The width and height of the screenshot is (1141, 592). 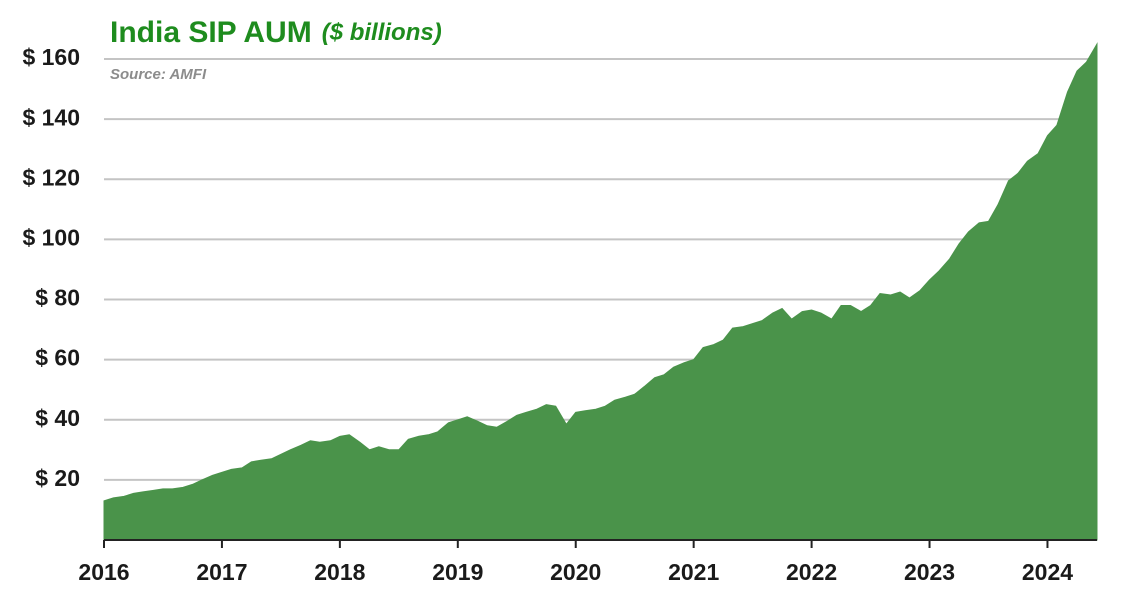 I want to click on y-tick-label: $ 80, so click(x=57, y=298).